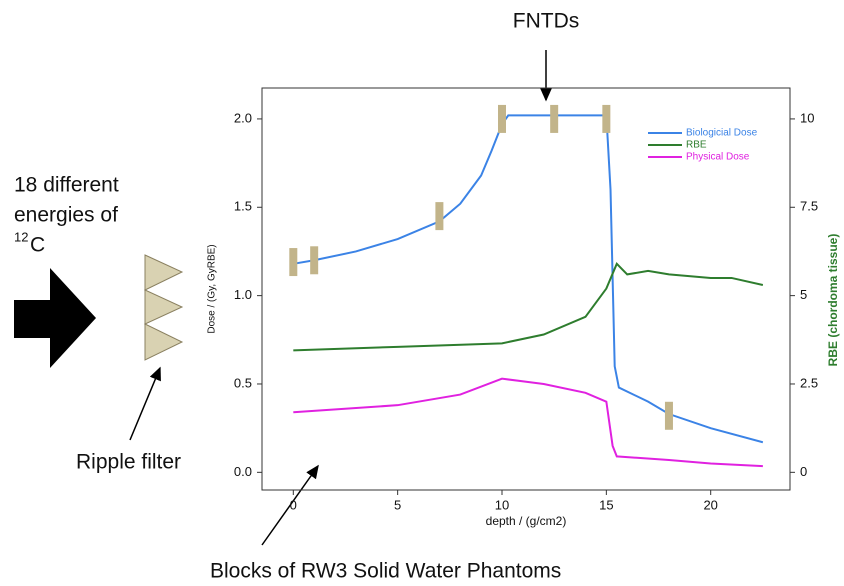 This screenshot has width=844, height=586. What do you see at coordinates (803, 471) in the screenshot?
I see `y2-tick-label: 0` at bounding box center [803, 471].